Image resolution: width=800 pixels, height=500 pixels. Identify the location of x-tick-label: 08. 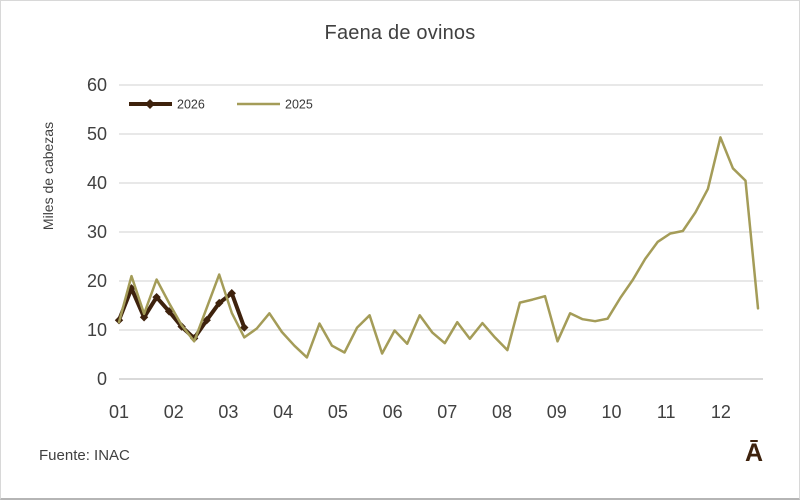
(502, 412).